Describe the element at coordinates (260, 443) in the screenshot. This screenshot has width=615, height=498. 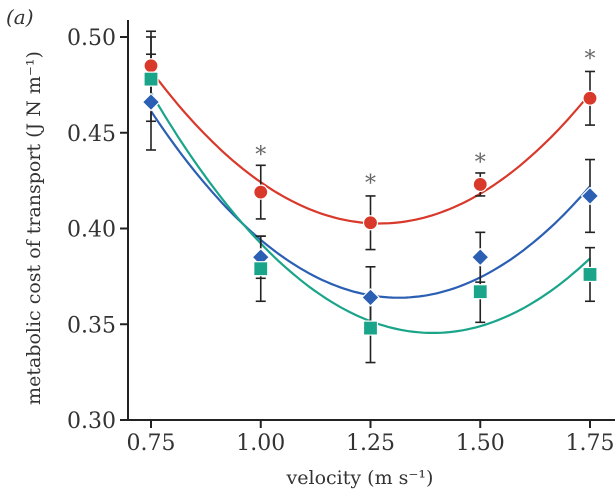
I see `x-tick-label: 1.00` at that location.